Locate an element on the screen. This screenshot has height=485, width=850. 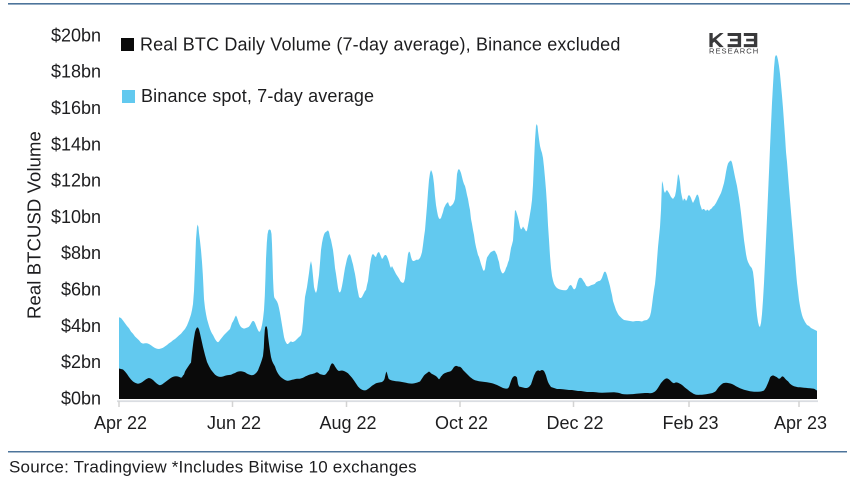
svg-text: $12bn is located at coordinates (76, 181).